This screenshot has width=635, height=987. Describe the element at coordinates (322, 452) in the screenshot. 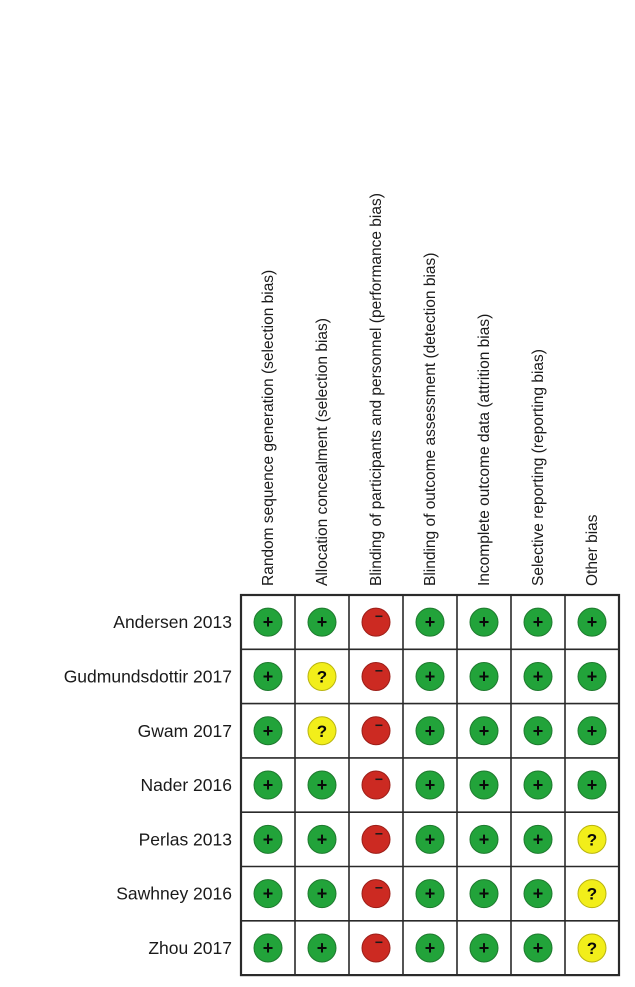

I see `column-label: Allocation concealment (selection bias)` at that location.